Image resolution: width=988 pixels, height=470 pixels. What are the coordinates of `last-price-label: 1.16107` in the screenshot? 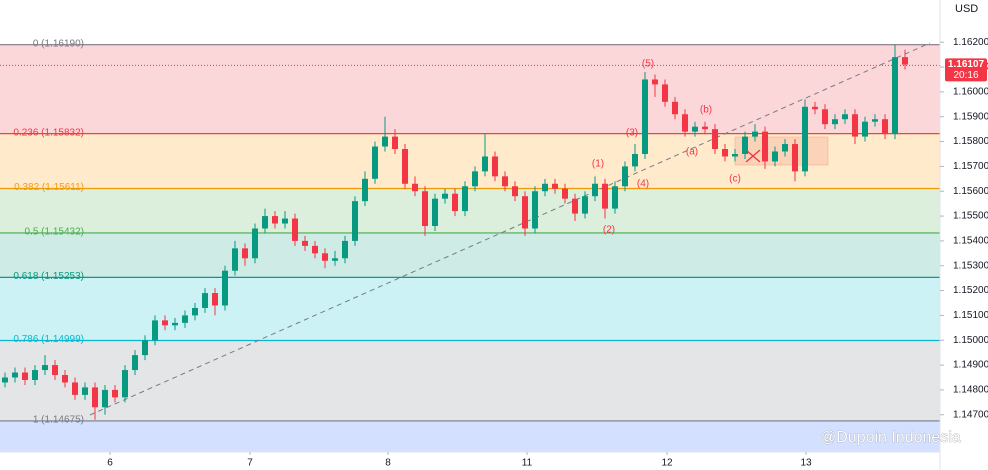 It's located at (966, 64).